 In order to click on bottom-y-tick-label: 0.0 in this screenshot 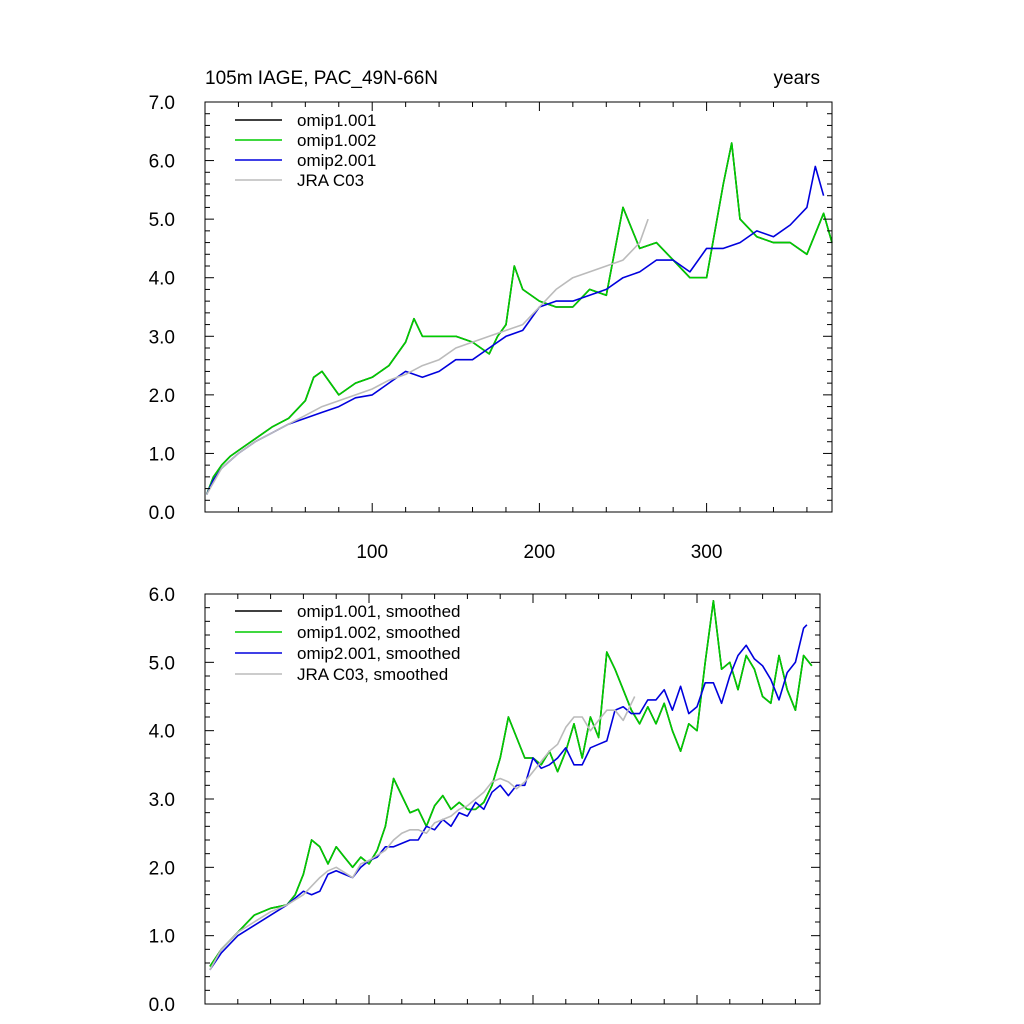, I will do `click(162, 1005)`.